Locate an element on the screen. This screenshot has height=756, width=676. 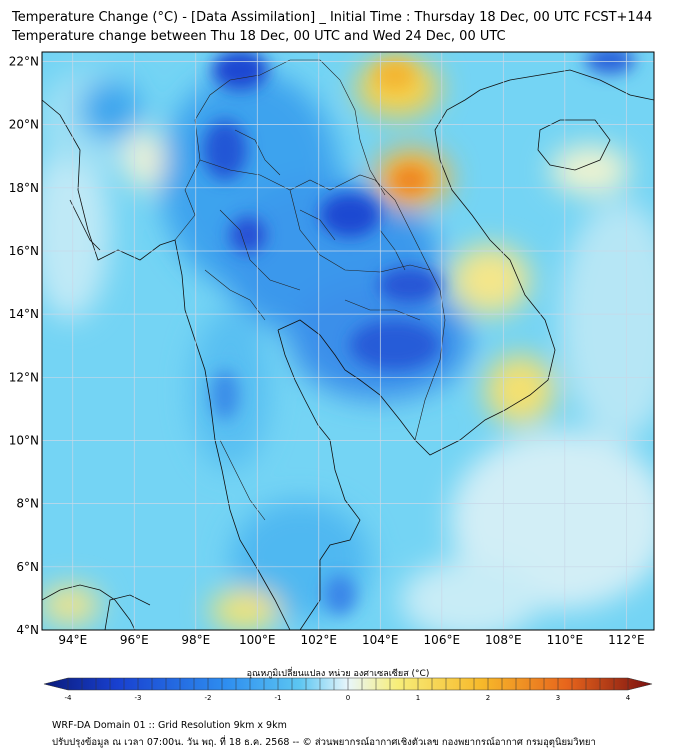
lat-label: 10°N is located at coordinates (24, 440).